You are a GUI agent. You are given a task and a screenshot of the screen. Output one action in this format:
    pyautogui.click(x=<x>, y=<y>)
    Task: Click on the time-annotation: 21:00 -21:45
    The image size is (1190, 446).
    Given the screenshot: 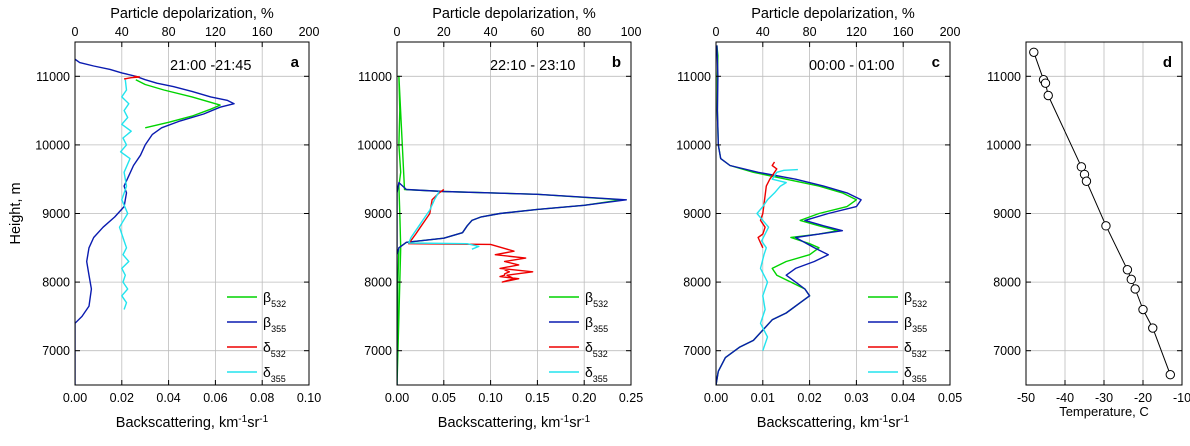 What is the action you would take?
    pyautogui.click(x=210, y=66)
    